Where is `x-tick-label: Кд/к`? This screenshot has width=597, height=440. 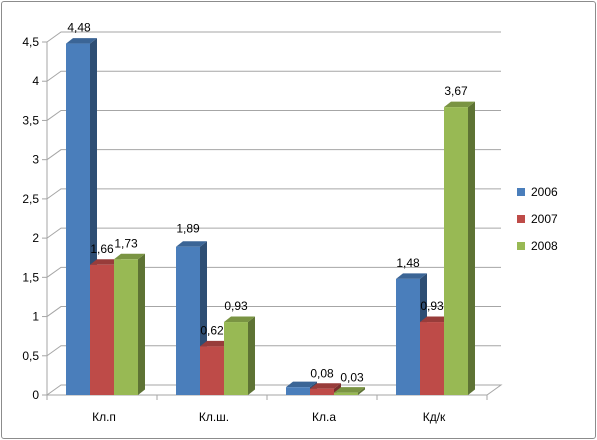 x-tick-label: Кд/к is located at coordinates (434, 417).